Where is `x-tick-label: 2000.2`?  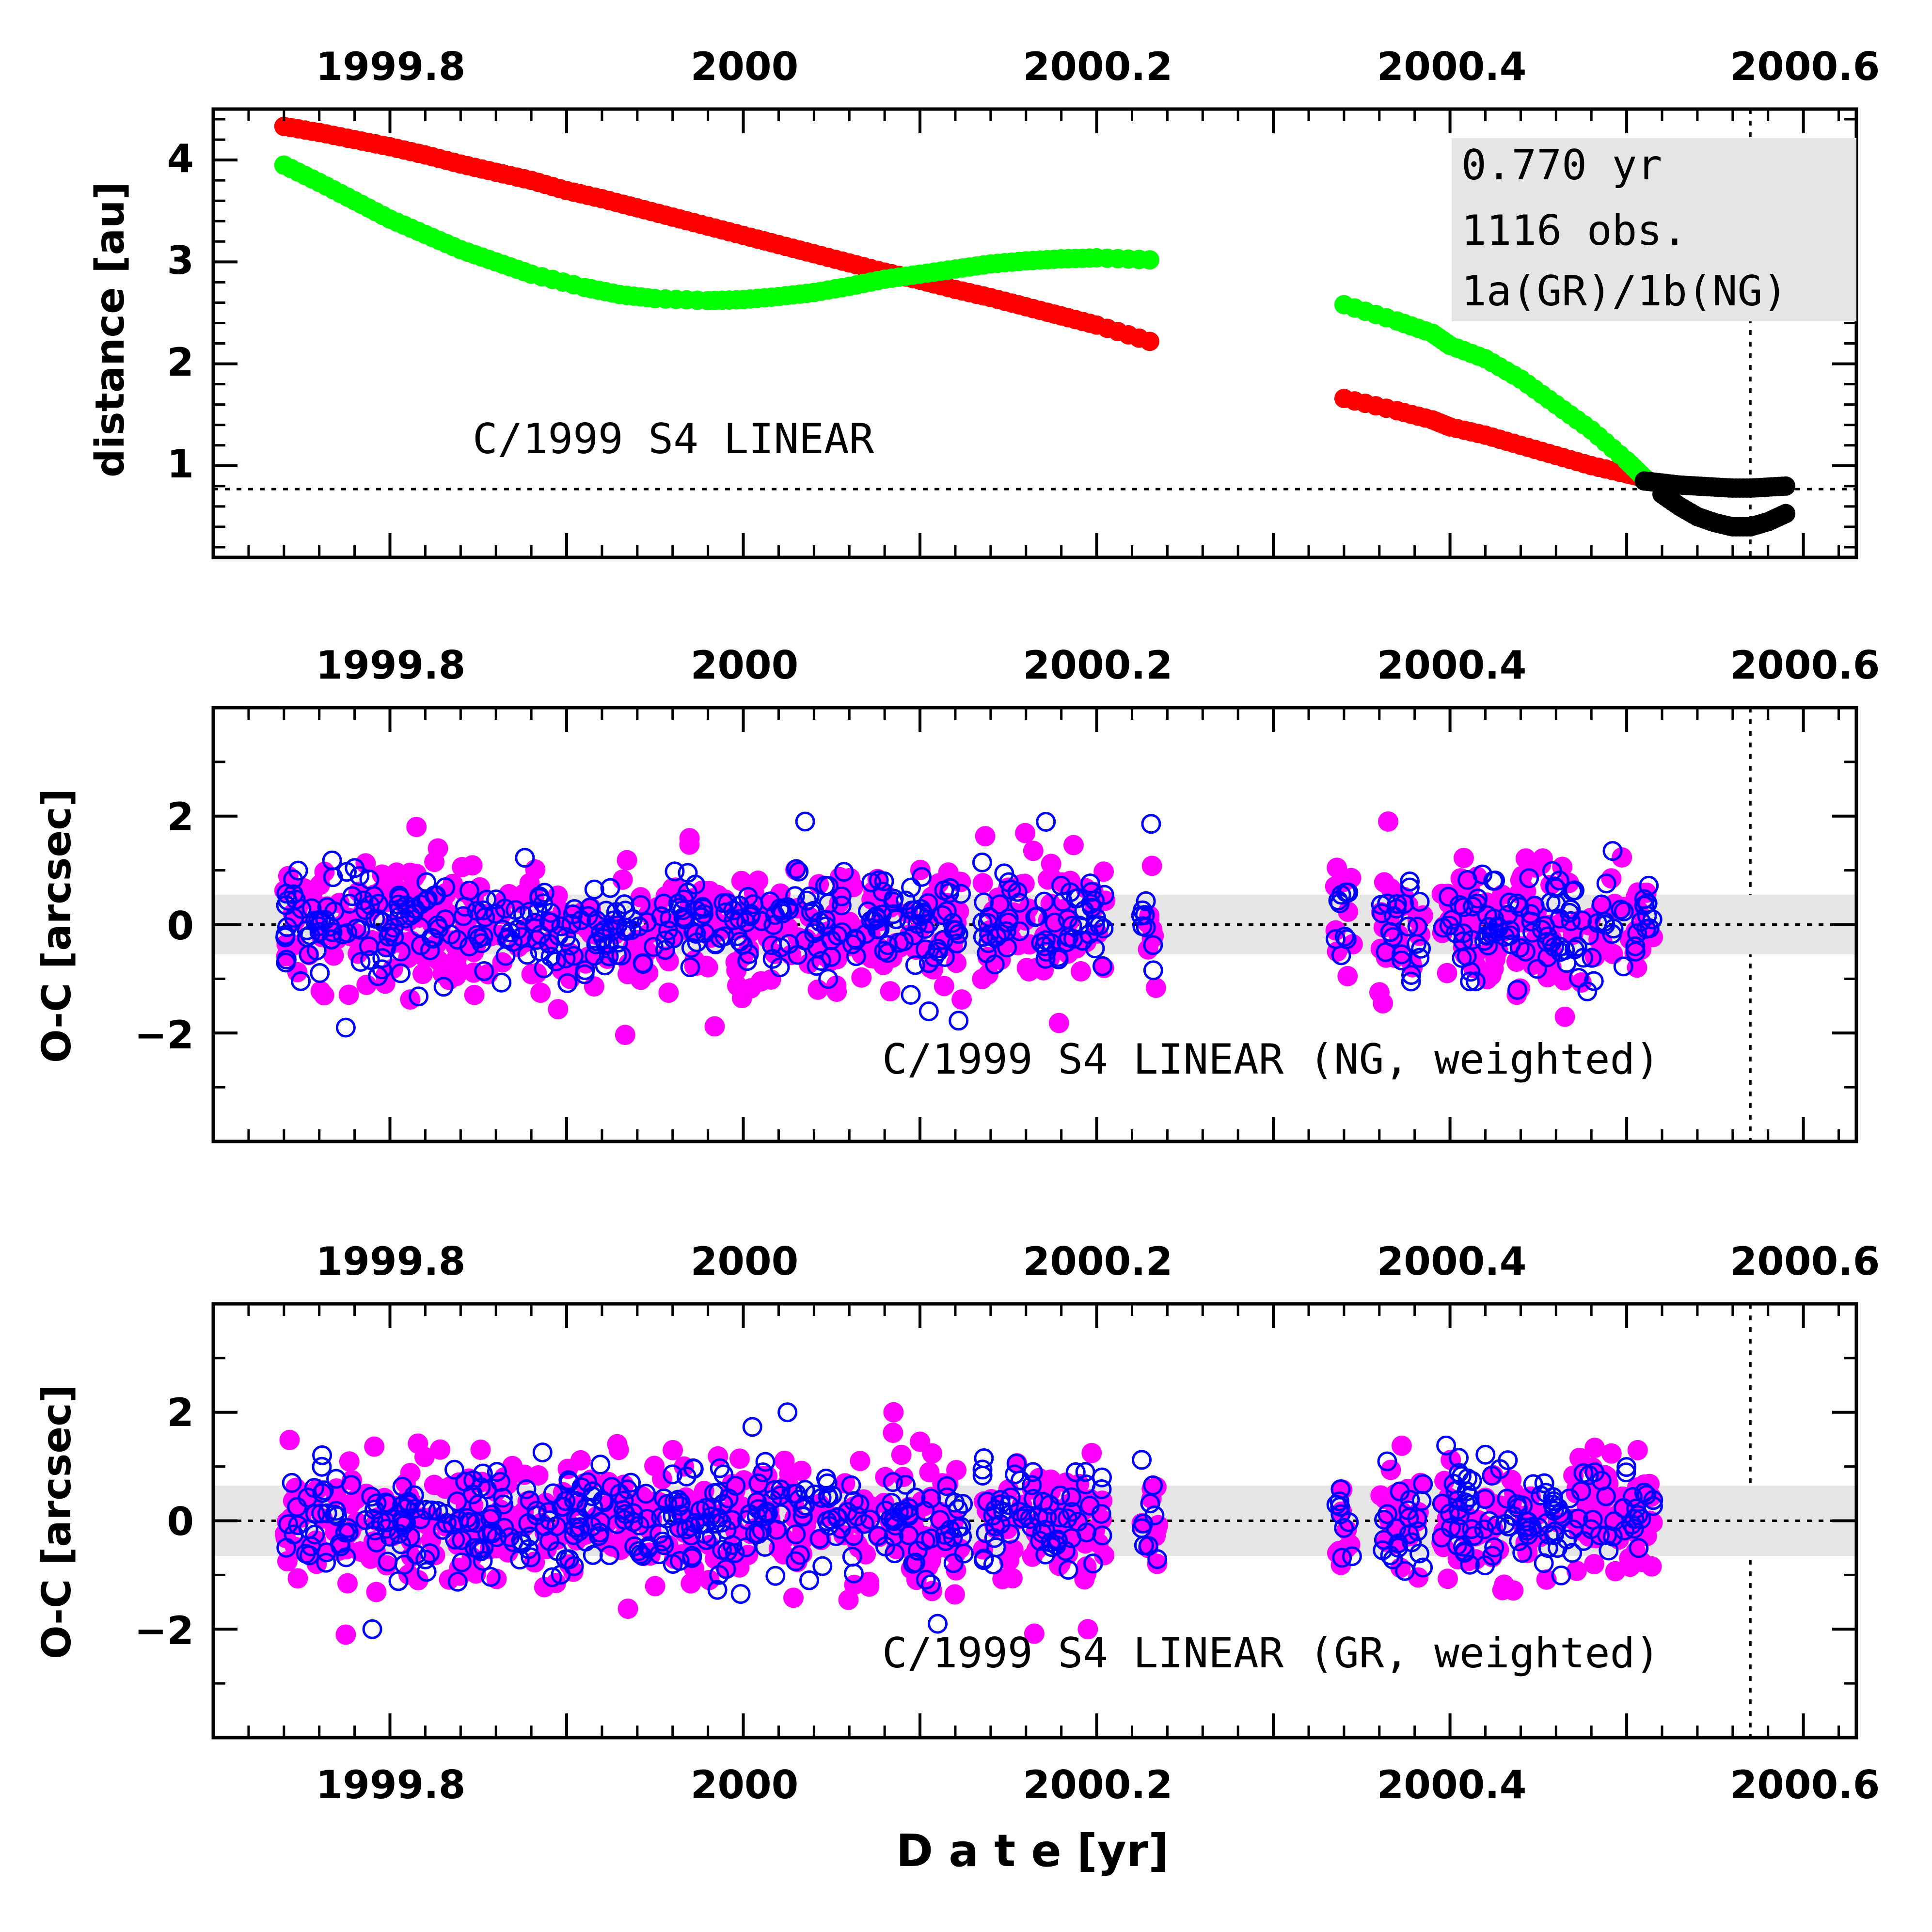 x-tick-label: 2000.2 is located at coordinates (1098, 66).